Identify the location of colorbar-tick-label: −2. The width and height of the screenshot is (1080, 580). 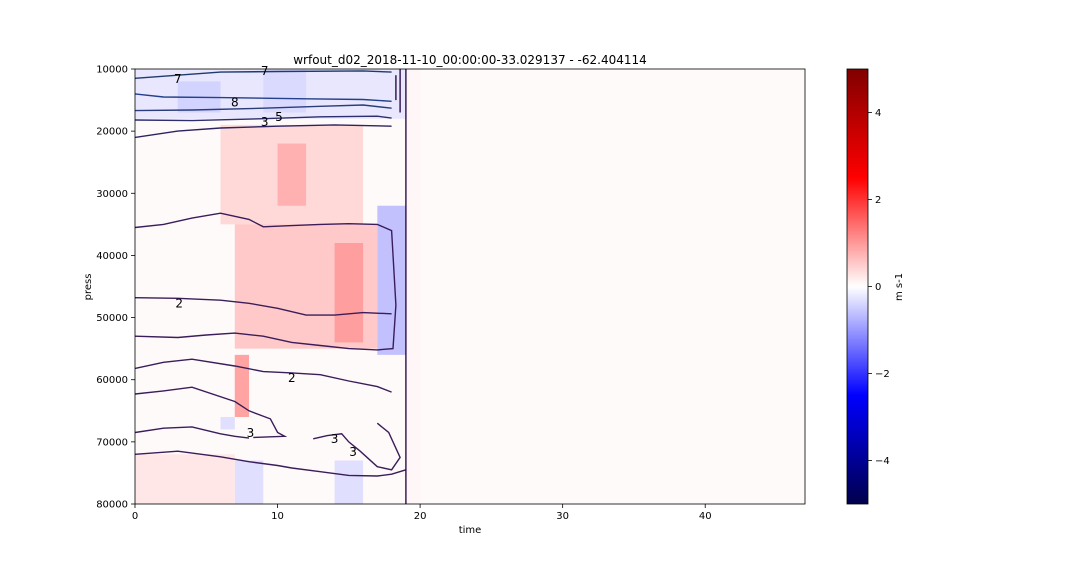
(882, 374).